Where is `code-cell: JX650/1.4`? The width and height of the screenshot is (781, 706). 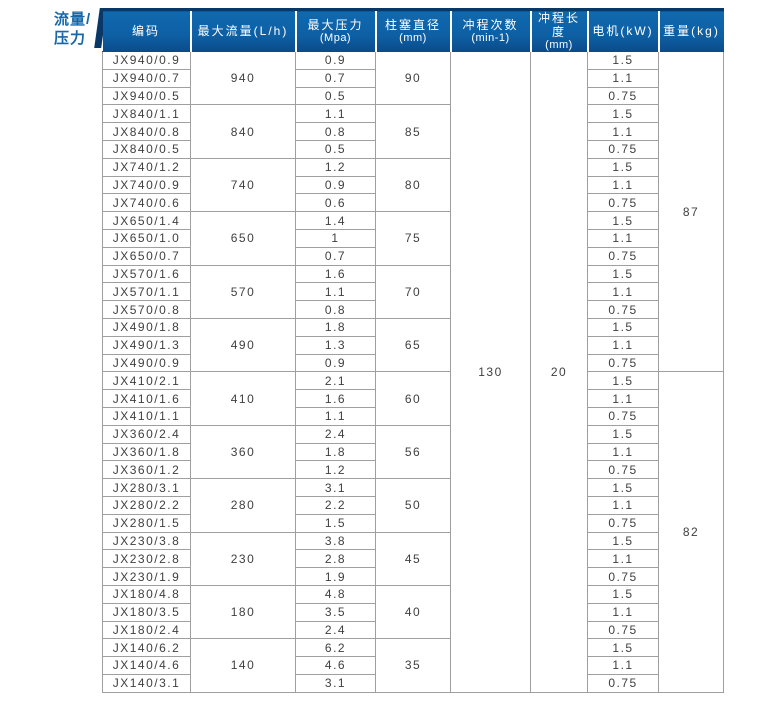 code-cell: JX650/1.4 is located at coordinates (146, 220).